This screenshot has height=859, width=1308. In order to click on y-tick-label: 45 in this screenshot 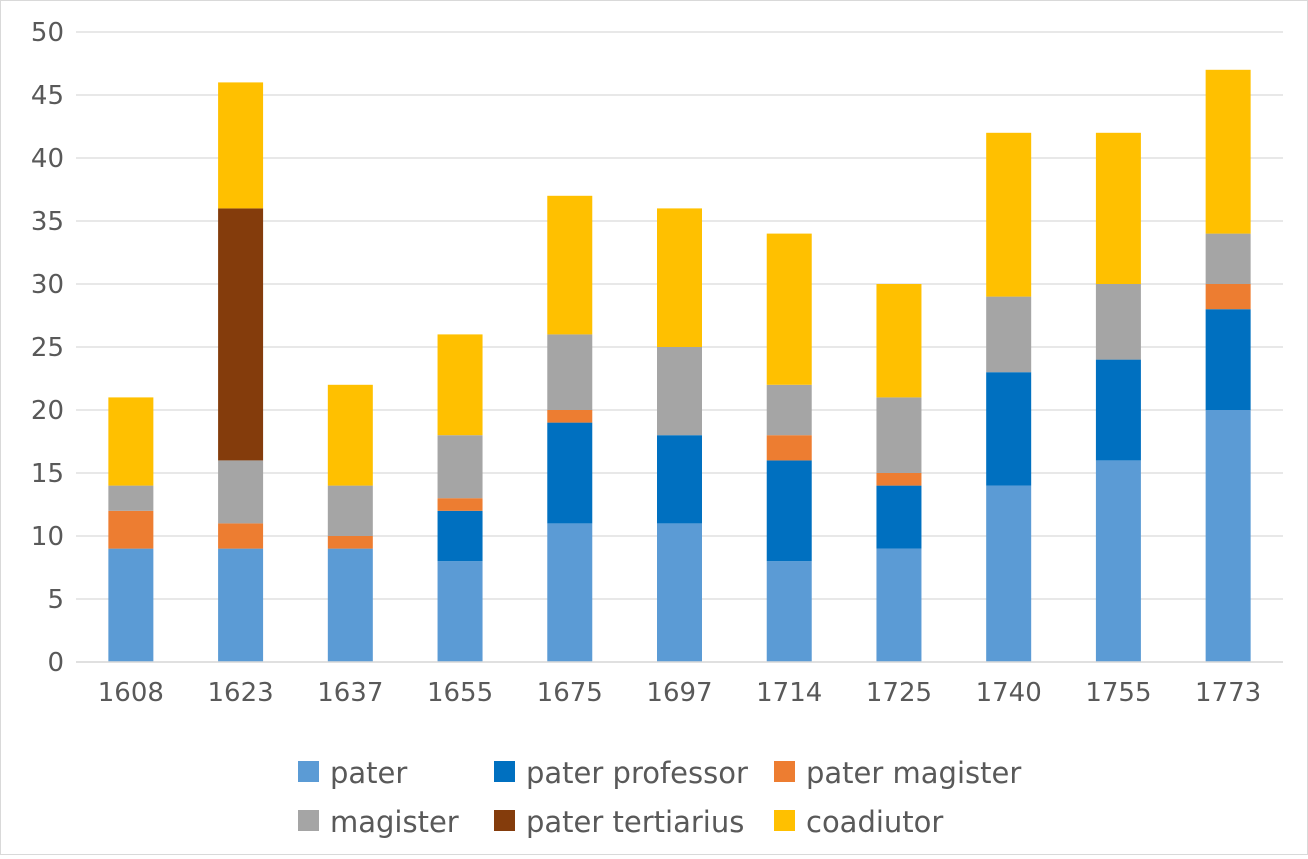, I will do `click(47, 96)`.